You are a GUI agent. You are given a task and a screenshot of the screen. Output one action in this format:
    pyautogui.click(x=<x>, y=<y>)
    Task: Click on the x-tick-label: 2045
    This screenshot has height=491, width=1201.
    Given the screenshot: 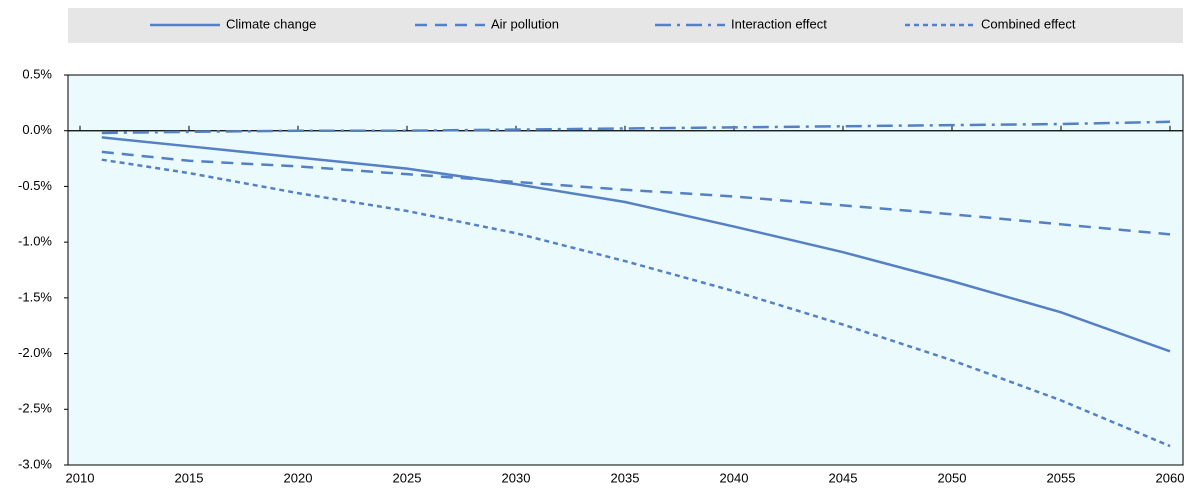 What is the action you would take?
    pyautogui.click(x=843, y=477)
    